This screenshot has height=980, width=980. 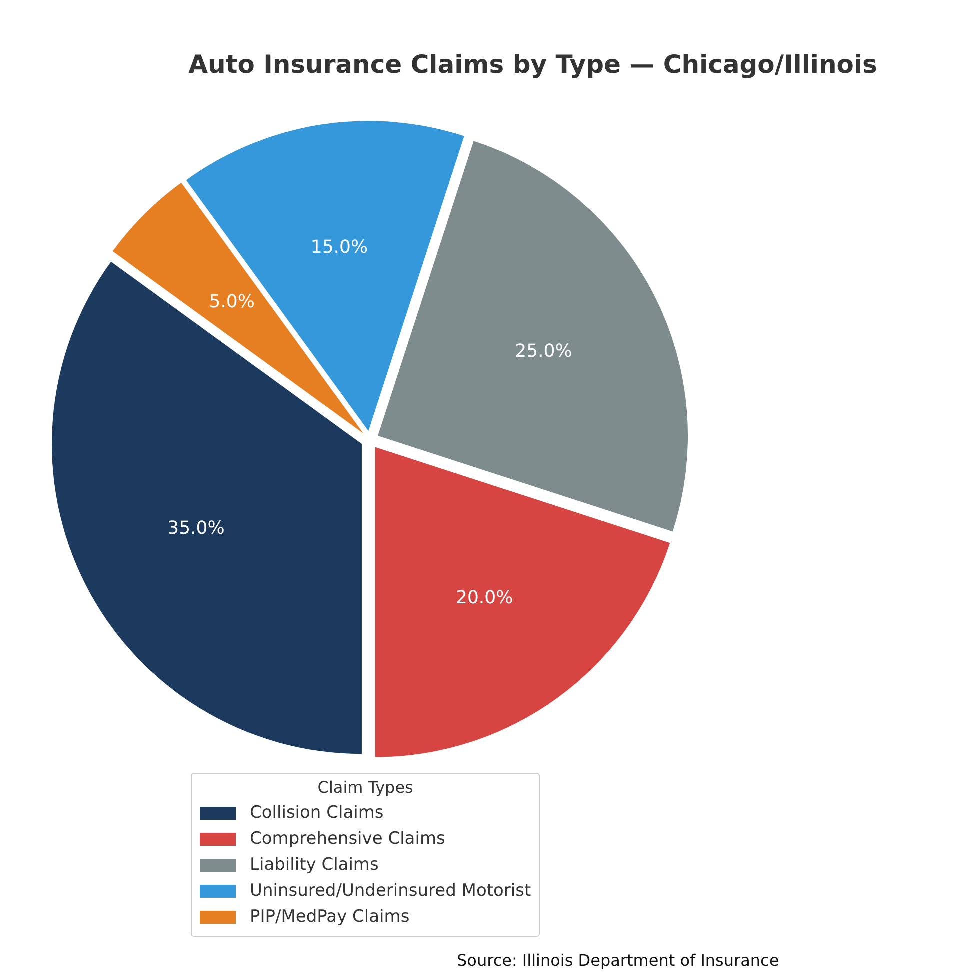 What do you see at coordinates (196, 529) in the screenshot?
I see `data-label: 35.0%` at bounding box center [196, 529].